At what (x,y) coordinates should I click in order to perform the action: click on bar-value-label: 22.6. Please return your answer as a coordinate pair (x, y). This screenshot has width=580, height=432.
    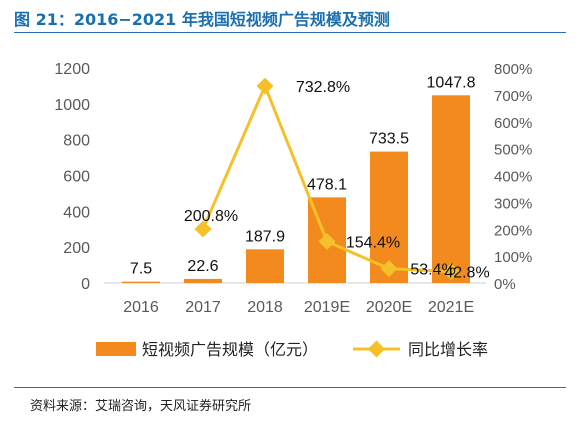
    Looking at the image, I should click on (202, 266).